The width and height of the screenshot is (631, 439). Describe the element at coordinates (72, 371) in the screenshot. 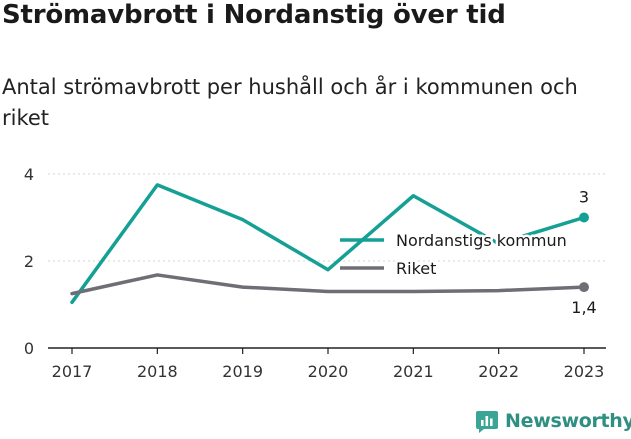

I see `x-tick-label-2017: 2017` at that location.